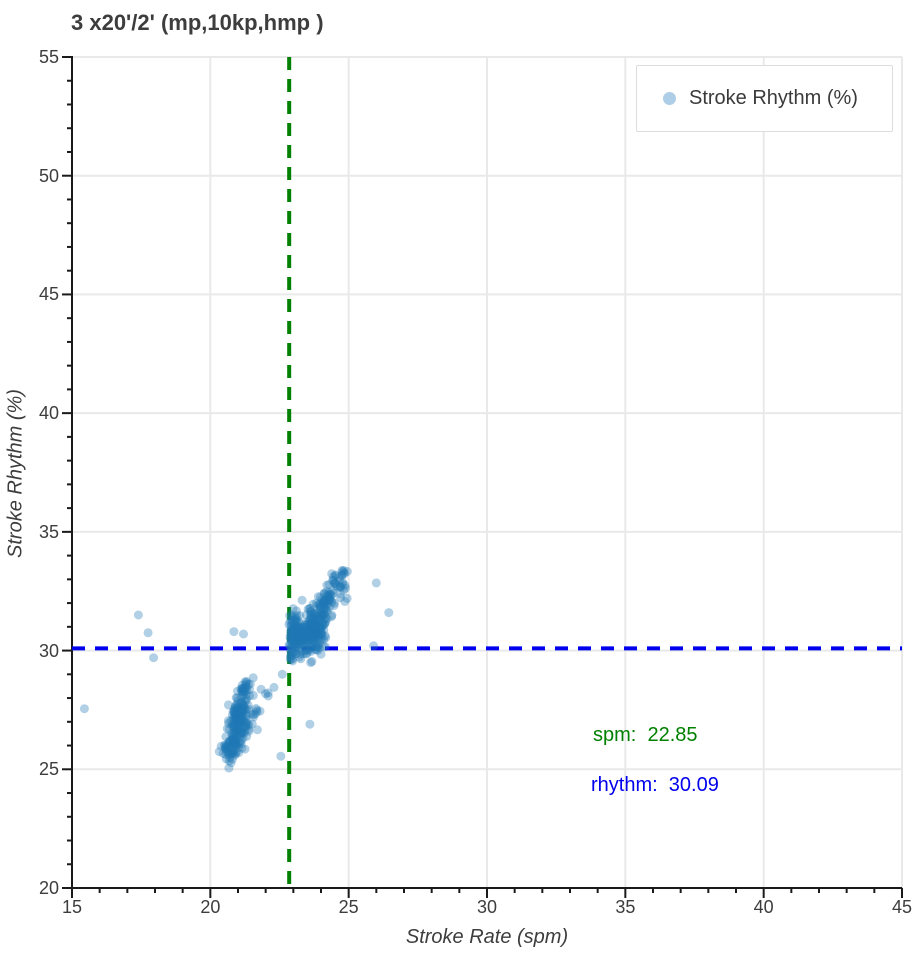  What do you see at coordinates (645, 735) in the screenshot?
I see `annotation-spm: spm: 22.85` at bounding box center [645, 735].